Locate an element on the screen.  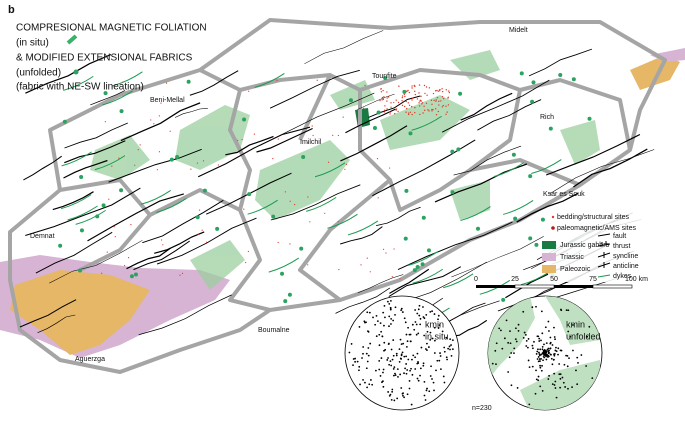
stereonet-title: kmin is located at coordinates (434, 324).